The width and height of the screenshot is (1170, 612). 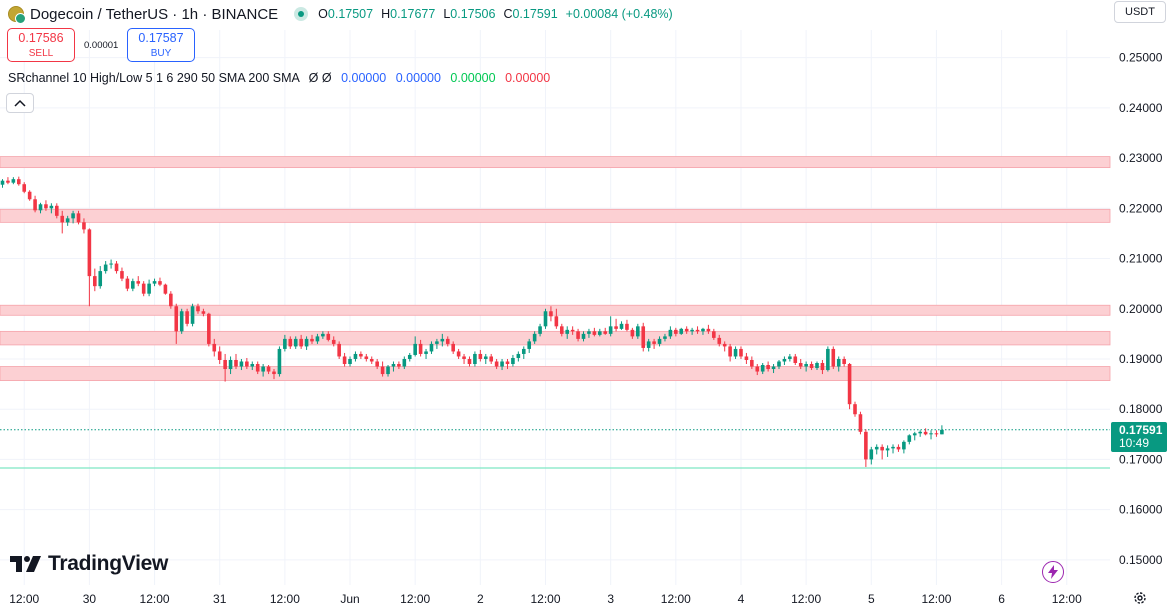 I want to click on x-tick-label: 12:00, so click(x=936, y=599).